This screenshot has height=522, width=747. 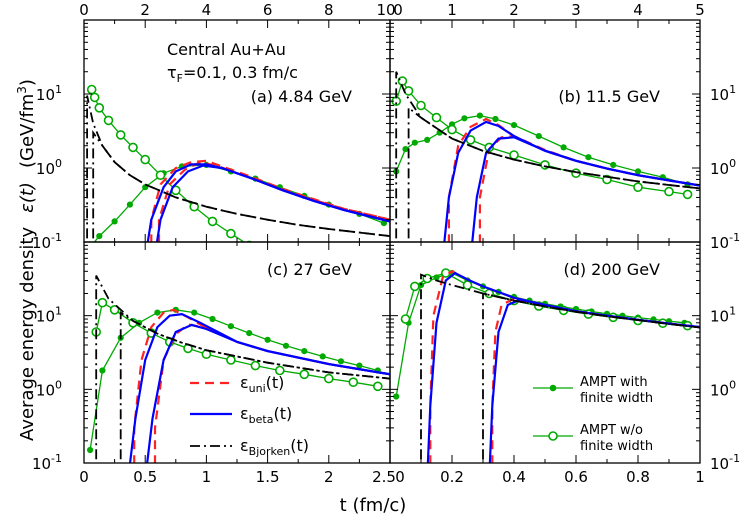 What do you see at coordinates (268, 10) in the screenshot?
I see `x-tick-label-a: 6` at bounding box center [268, 10].